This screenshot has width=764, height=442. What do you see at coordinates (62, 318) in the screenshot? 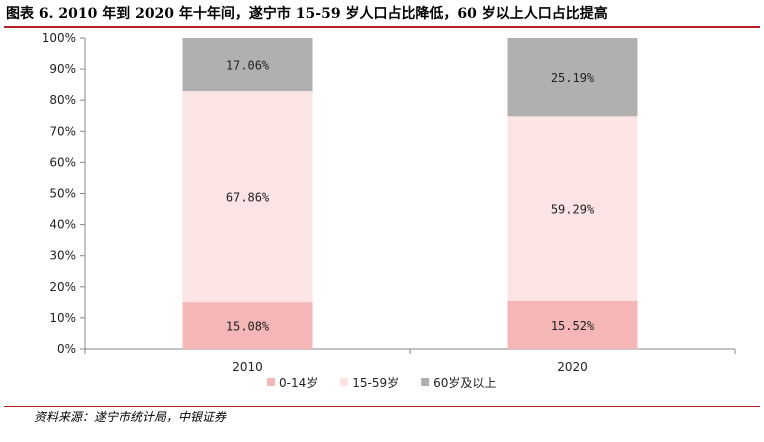
I see `y-tick-label: 10%` at bounding box center [62, 318].